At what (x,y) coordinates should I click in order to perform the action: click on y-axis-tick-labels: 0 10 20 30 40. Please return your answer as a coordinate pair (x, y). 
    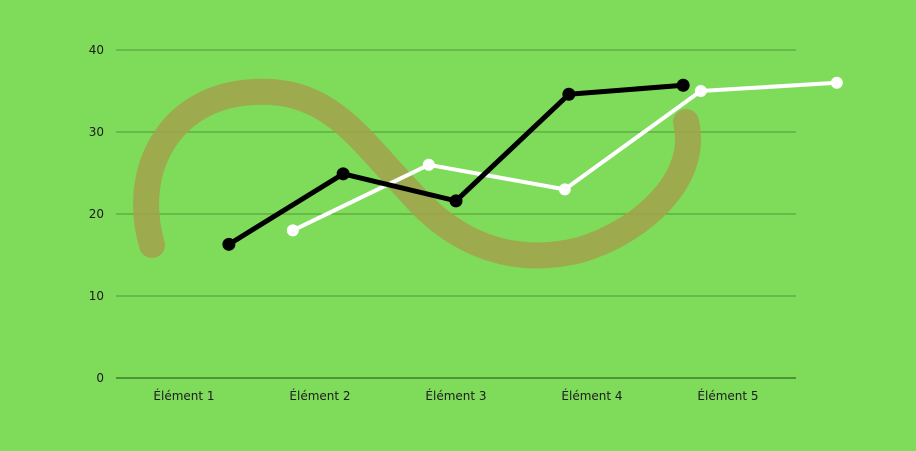
    Looking at the image, I should click on (96, 214).